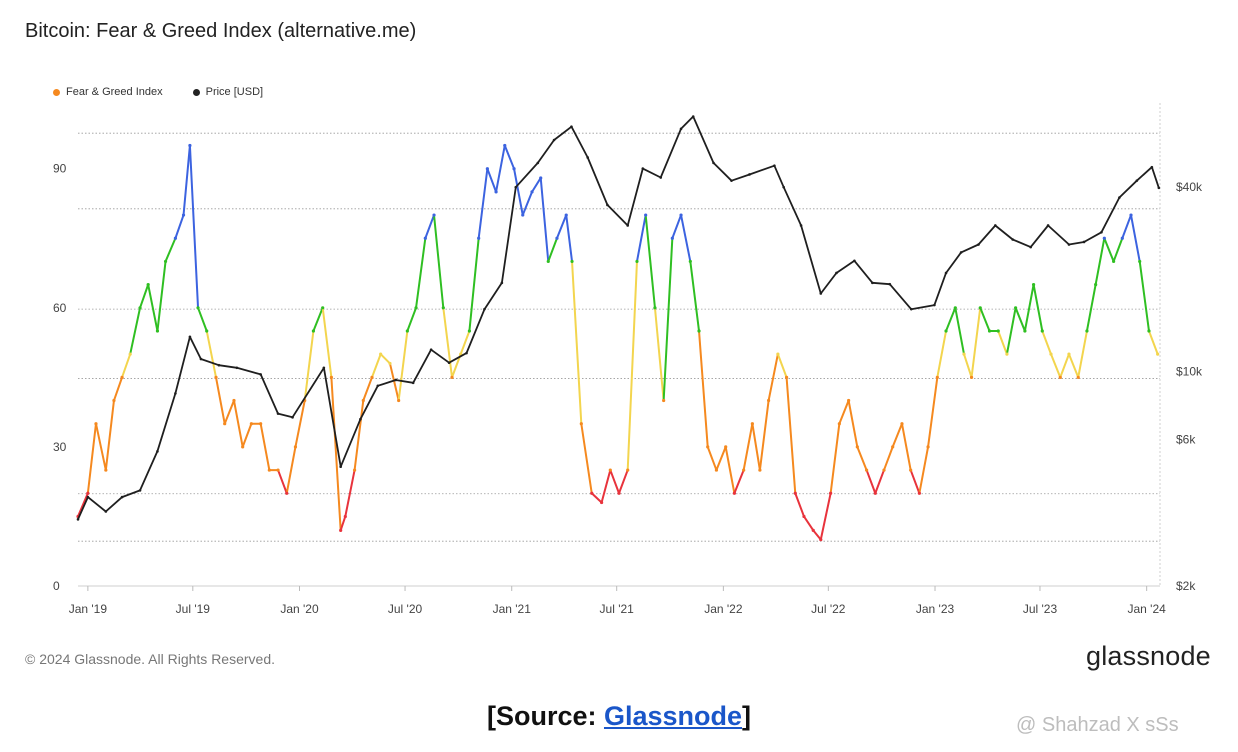 The image size is (1238, 752). Describe the element at coordinates (1040, 609) in the screenshot. I see `x-tick-label: Jul '23` at that location.